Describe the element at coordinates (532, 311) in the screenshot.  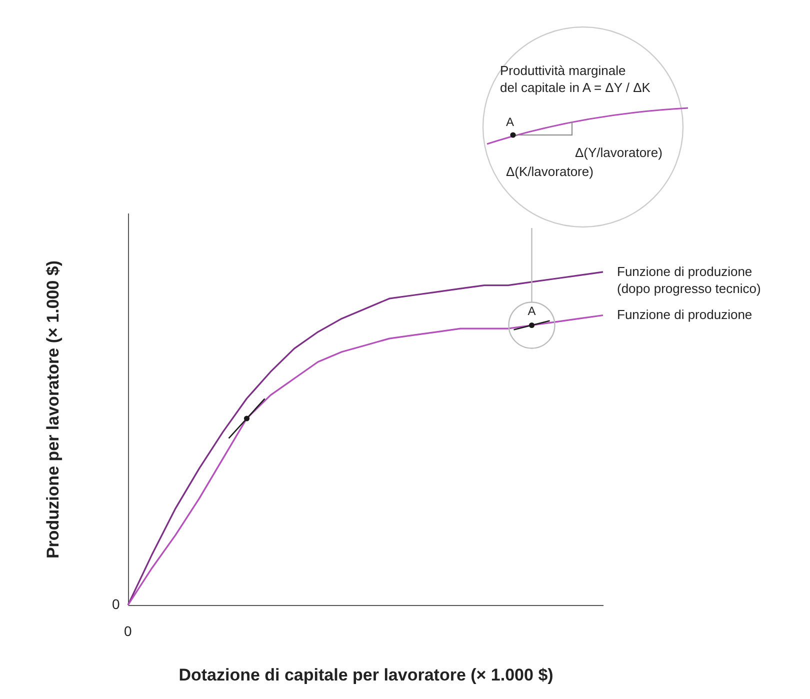
I see `annotation: A` at that location.